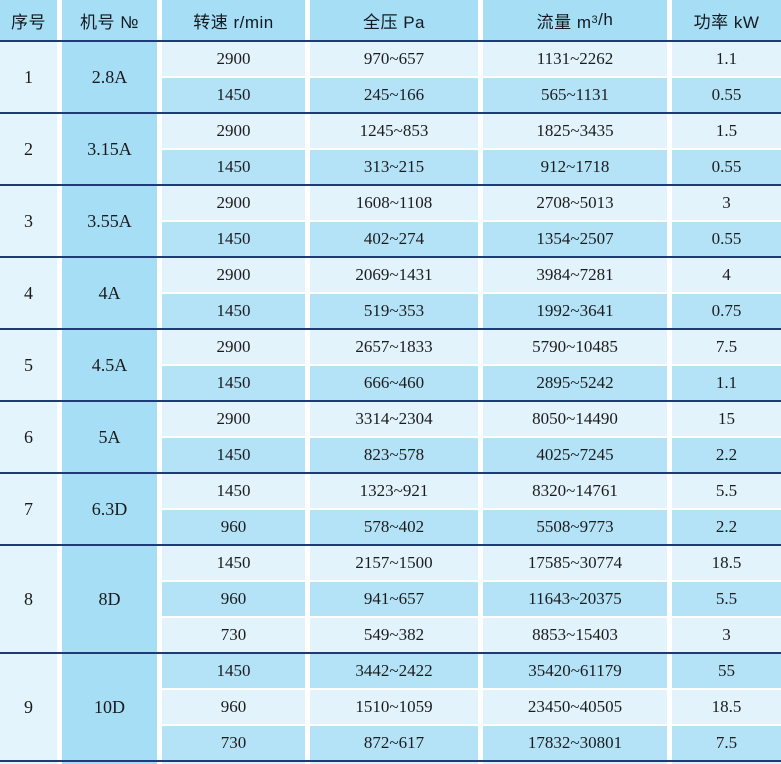 Image resolution: width=781 pixels, height=764 pixels. What do you see at coordinates (726, 131) in the screenshot?
I see `power-cell: 1.5` at bounding box center [726, 131].